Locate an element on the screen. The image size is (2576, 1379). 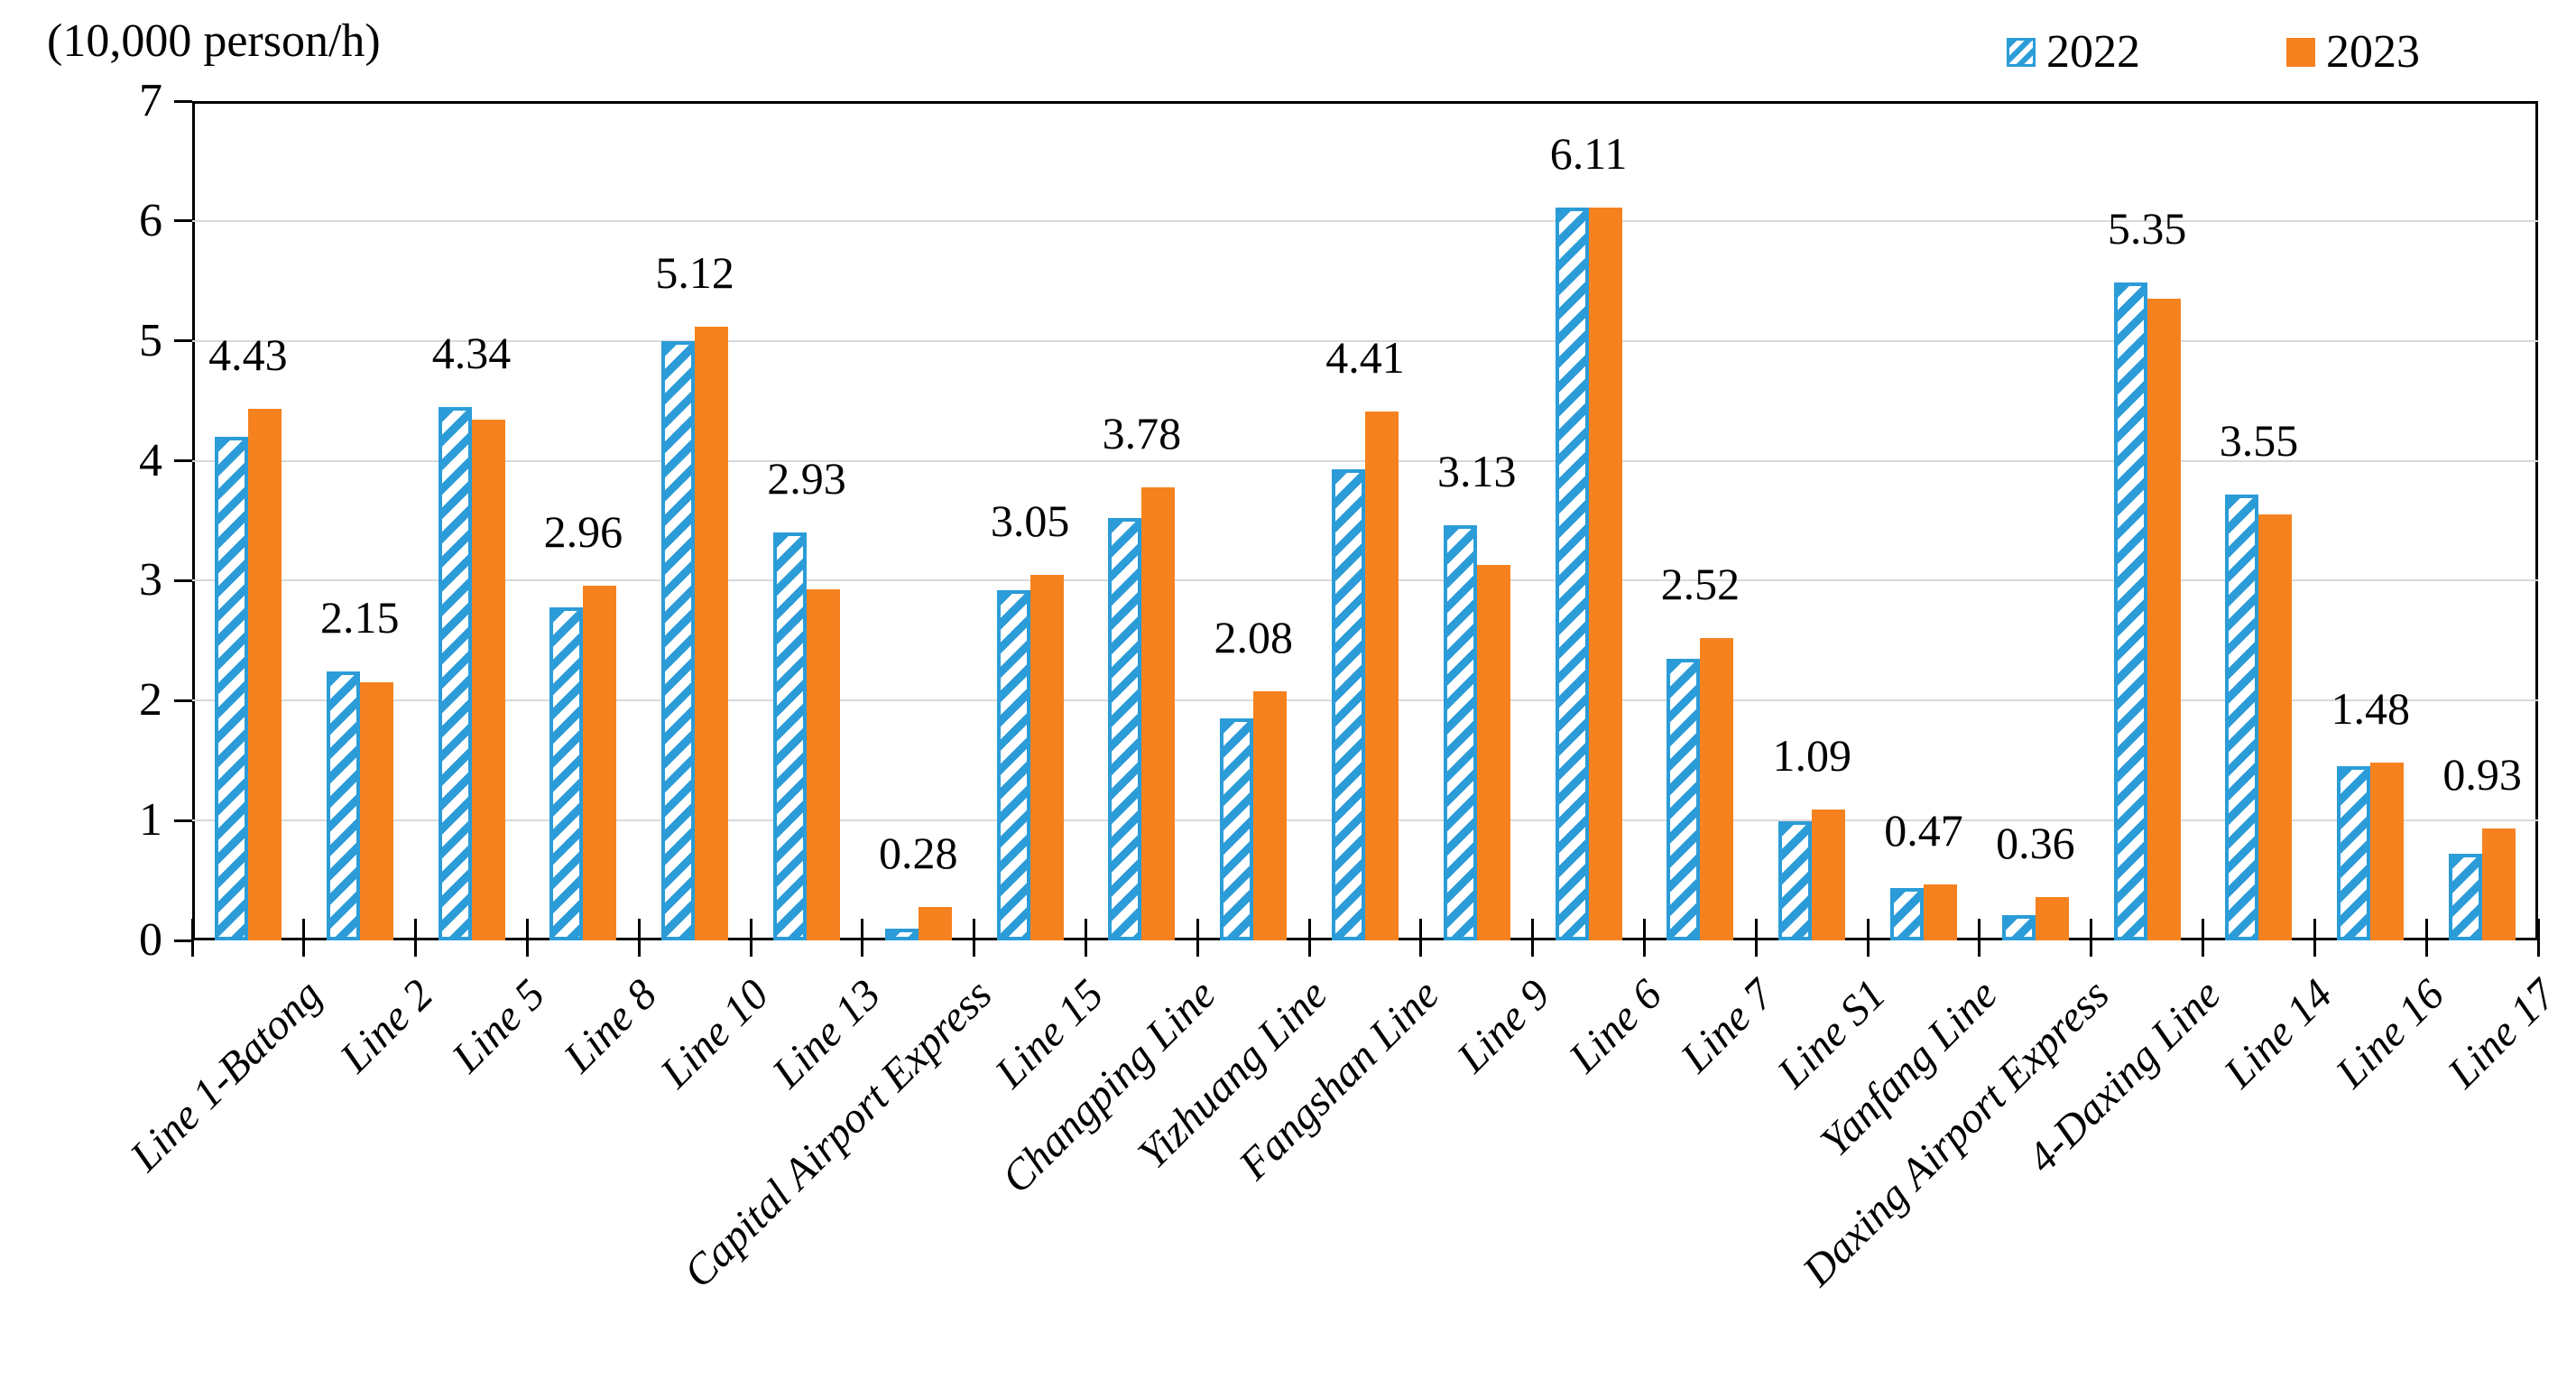
data-label-2023: 3.55 is located at coordinates (2259, 440).